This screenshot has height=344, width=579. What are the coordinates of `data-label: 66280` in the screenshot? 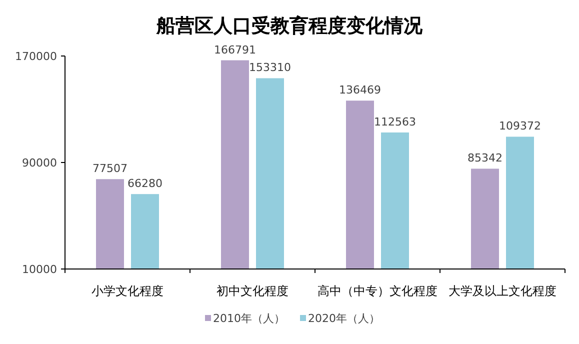 It's located at (145, 183).